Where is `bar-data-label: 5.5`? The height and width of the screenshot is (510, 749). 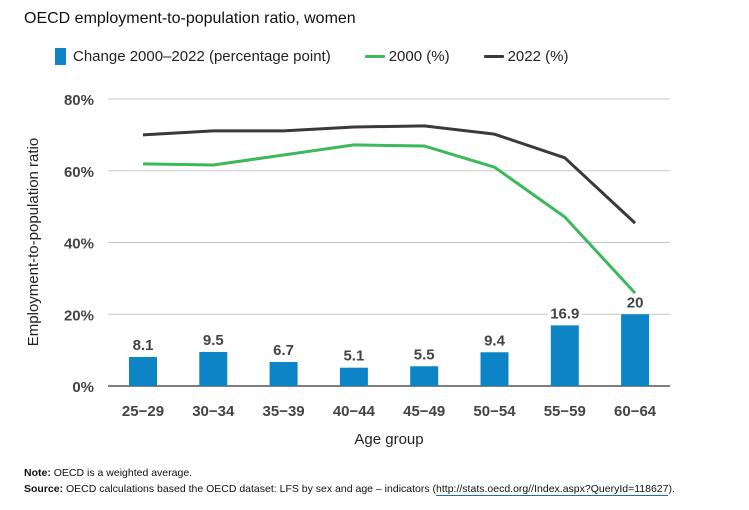 bar-data-label: 5.5 is located at coordinates (424, 354).